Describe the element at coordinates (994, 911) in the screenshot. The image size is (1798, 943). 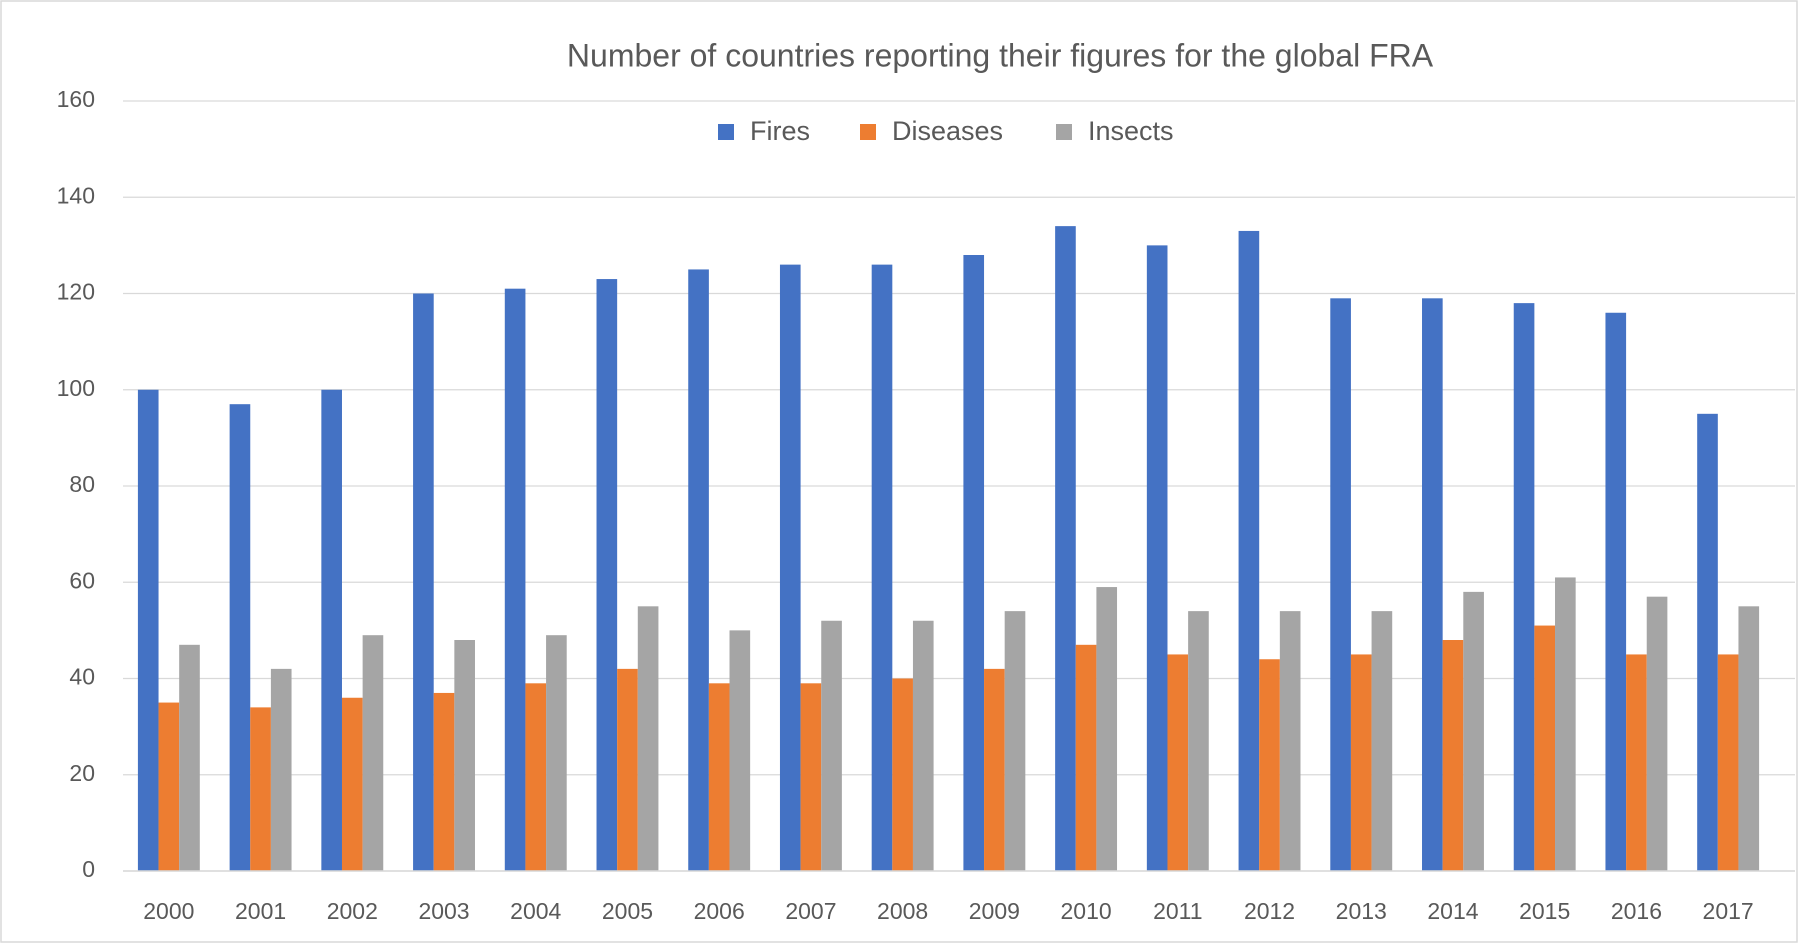
I see `x-tick-label: 2009` at that location.